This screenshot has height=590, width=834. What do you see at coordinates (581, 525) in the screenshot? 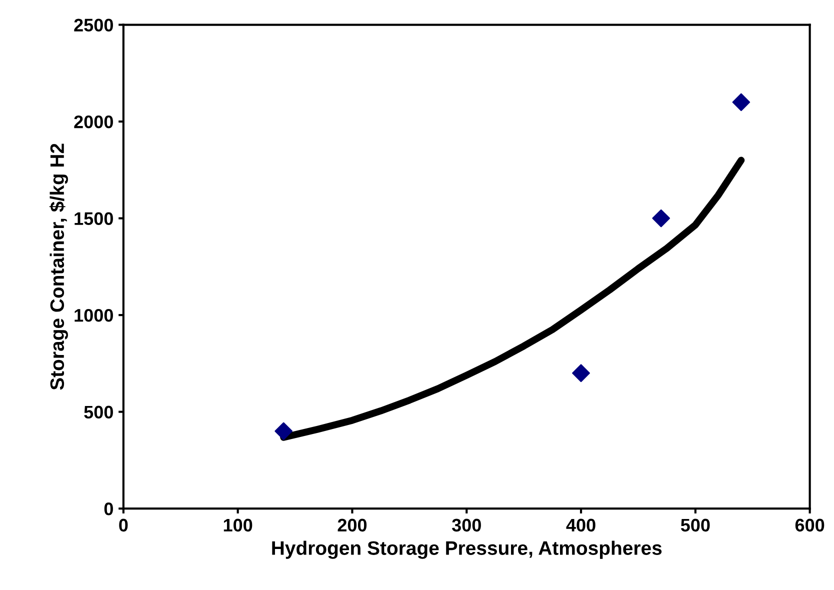
I see `x-tick-label: 400` at bounding box center [581, 525].